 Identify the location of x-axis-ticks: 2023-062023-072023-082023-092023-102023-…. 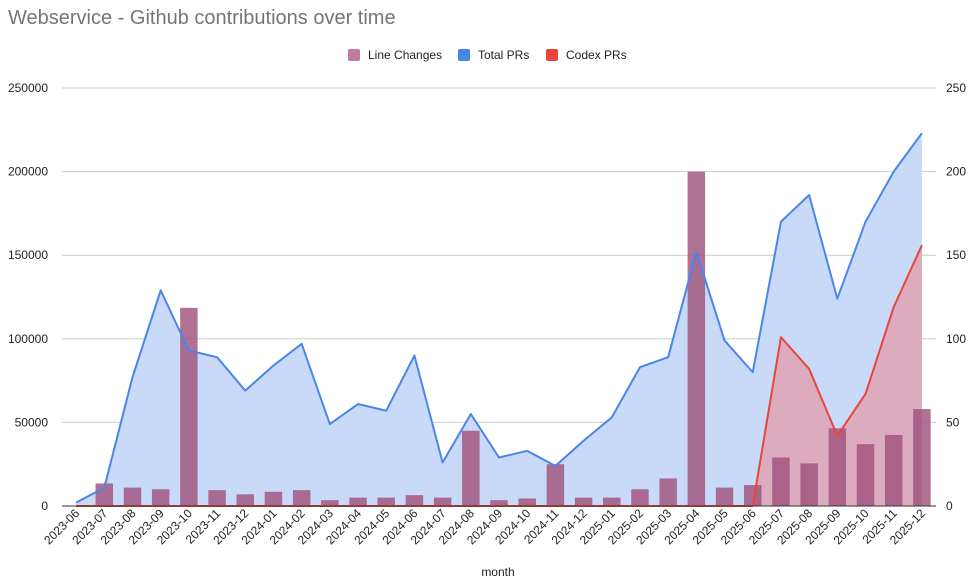
(484, 526).